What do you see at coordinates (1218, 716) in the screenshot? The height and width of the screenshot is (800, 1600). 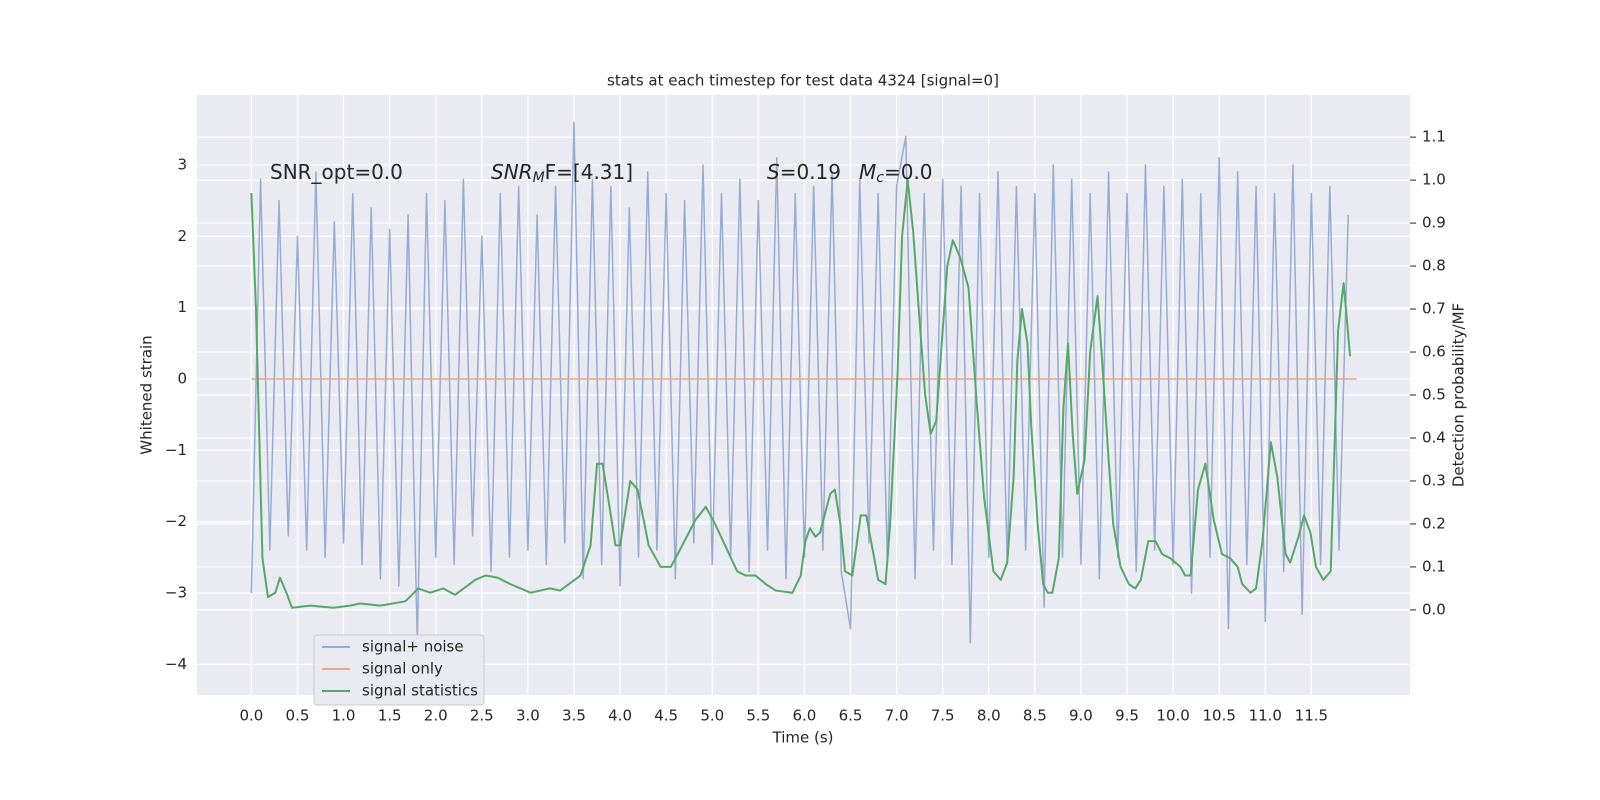 I see `x-tick-label: 10.5` at bounding box center [1218, 716].